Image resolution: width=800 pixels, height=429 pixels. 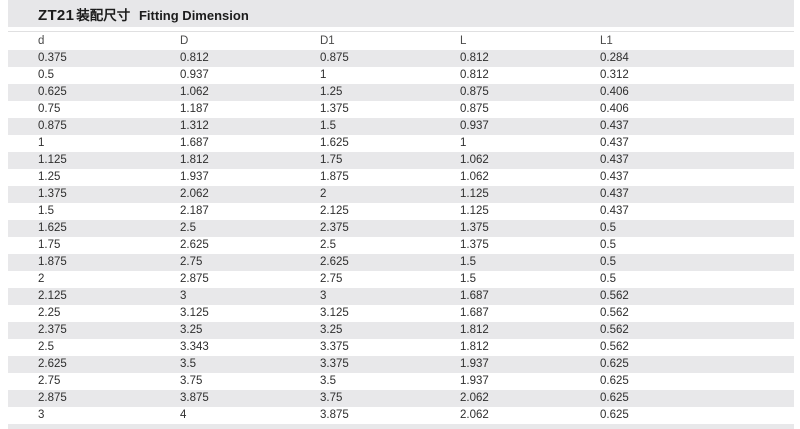 I want to click on cell-D: 0.937, so click(x=194, y=75).